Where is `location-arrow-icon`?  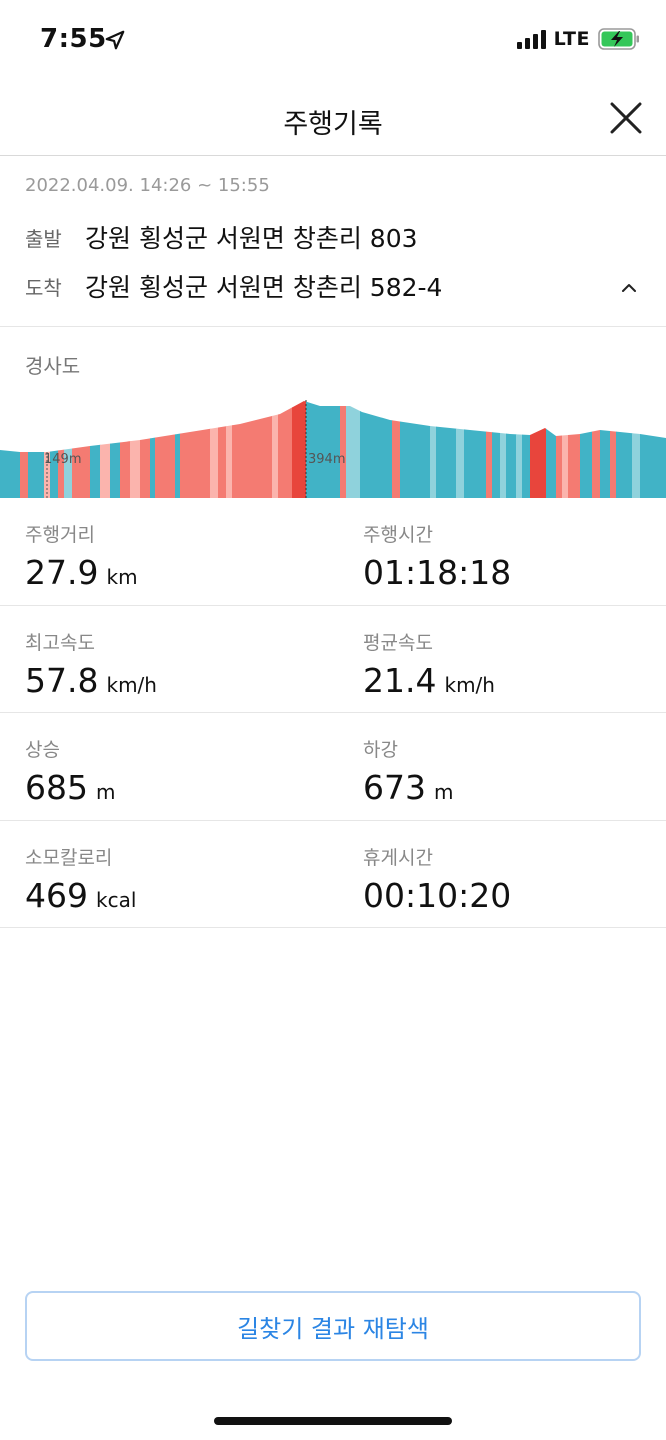 location-arrow-icon is located at coordinates (115, 40).